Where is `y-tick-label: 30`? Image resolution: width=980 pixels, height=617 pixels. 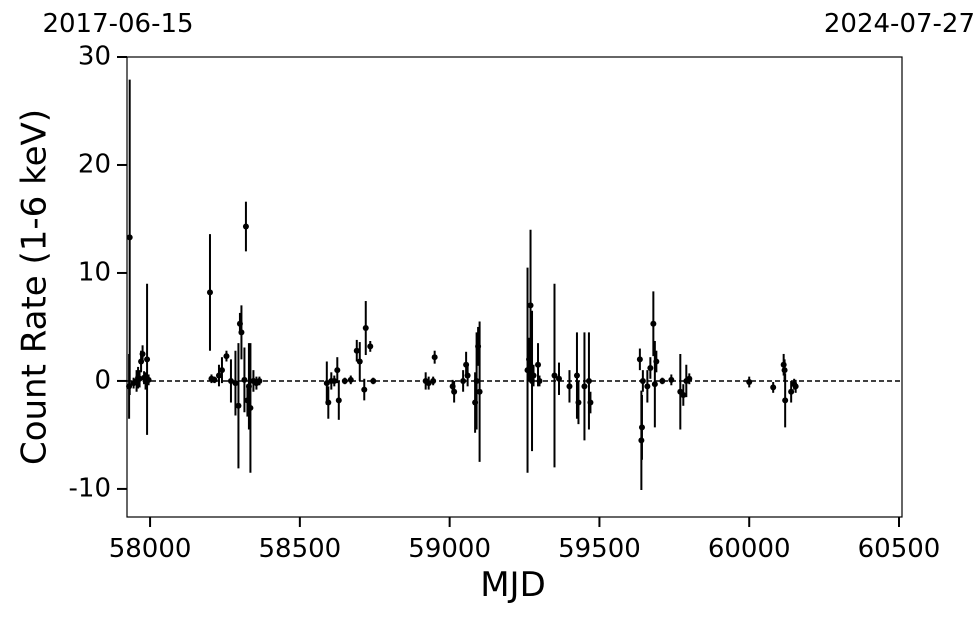
y-tick-label: 30 is located at coordinates (94, 57).